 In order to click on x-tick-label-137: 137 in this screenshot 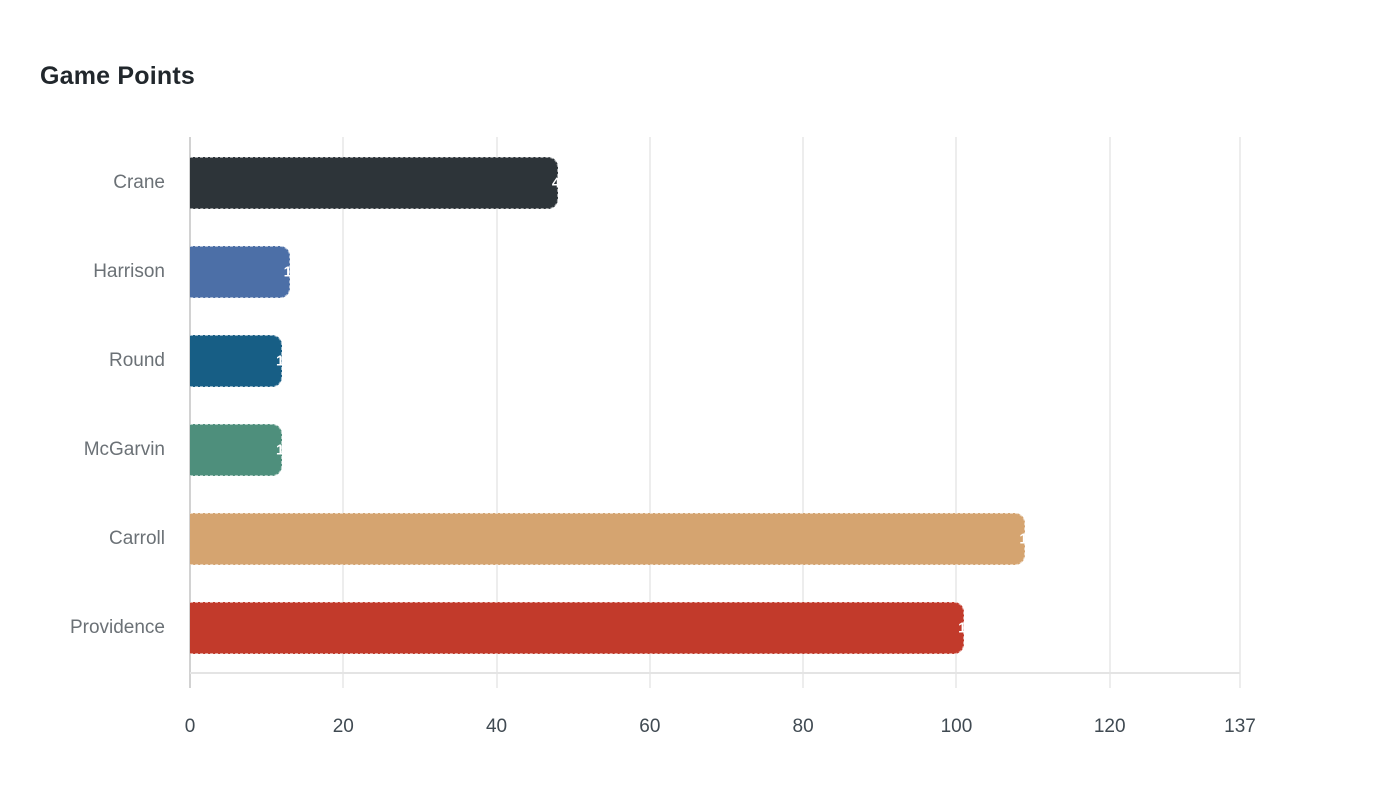, I will do `click(1240, 726)`.